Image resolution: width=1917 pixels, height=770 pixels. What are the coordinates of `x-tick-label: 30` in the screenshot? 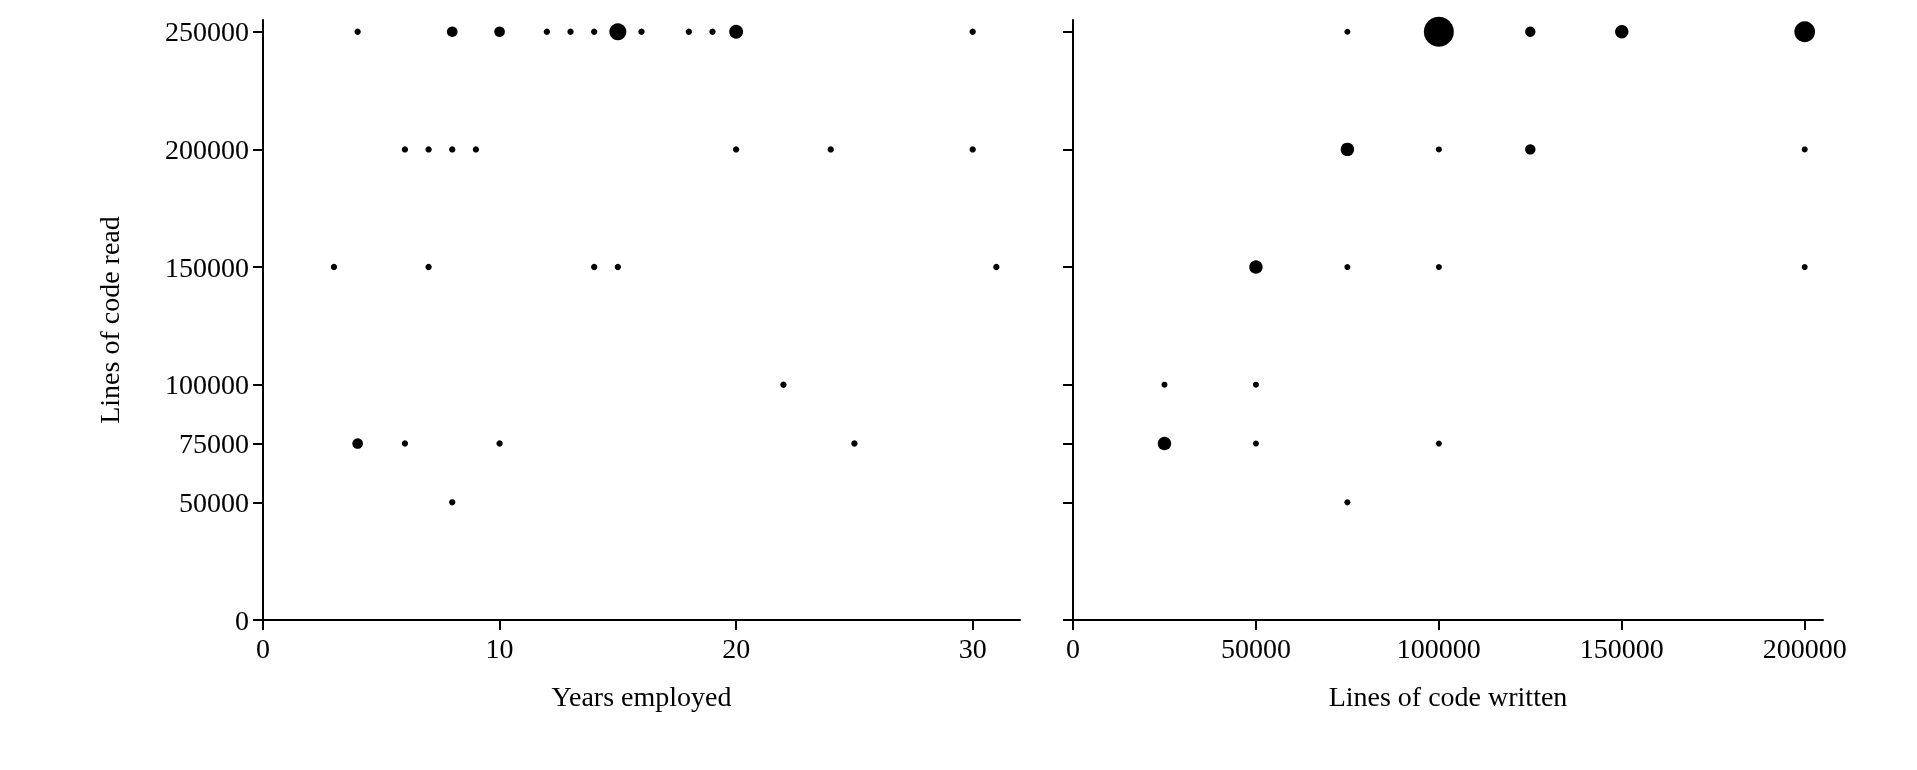 It's located at (972, 648).